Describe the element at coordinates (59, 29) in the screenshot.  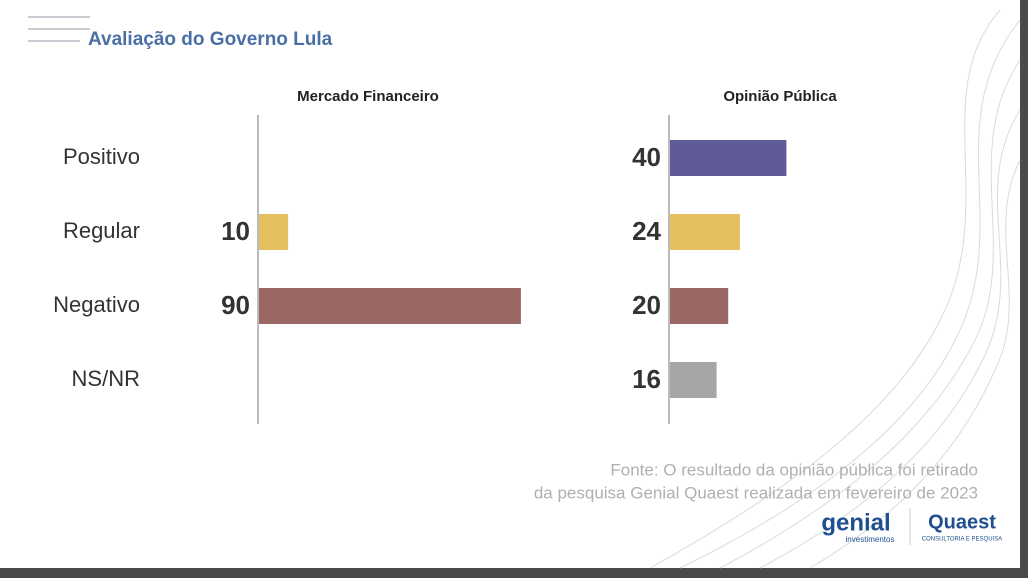
I see `logo-dots` at that location.